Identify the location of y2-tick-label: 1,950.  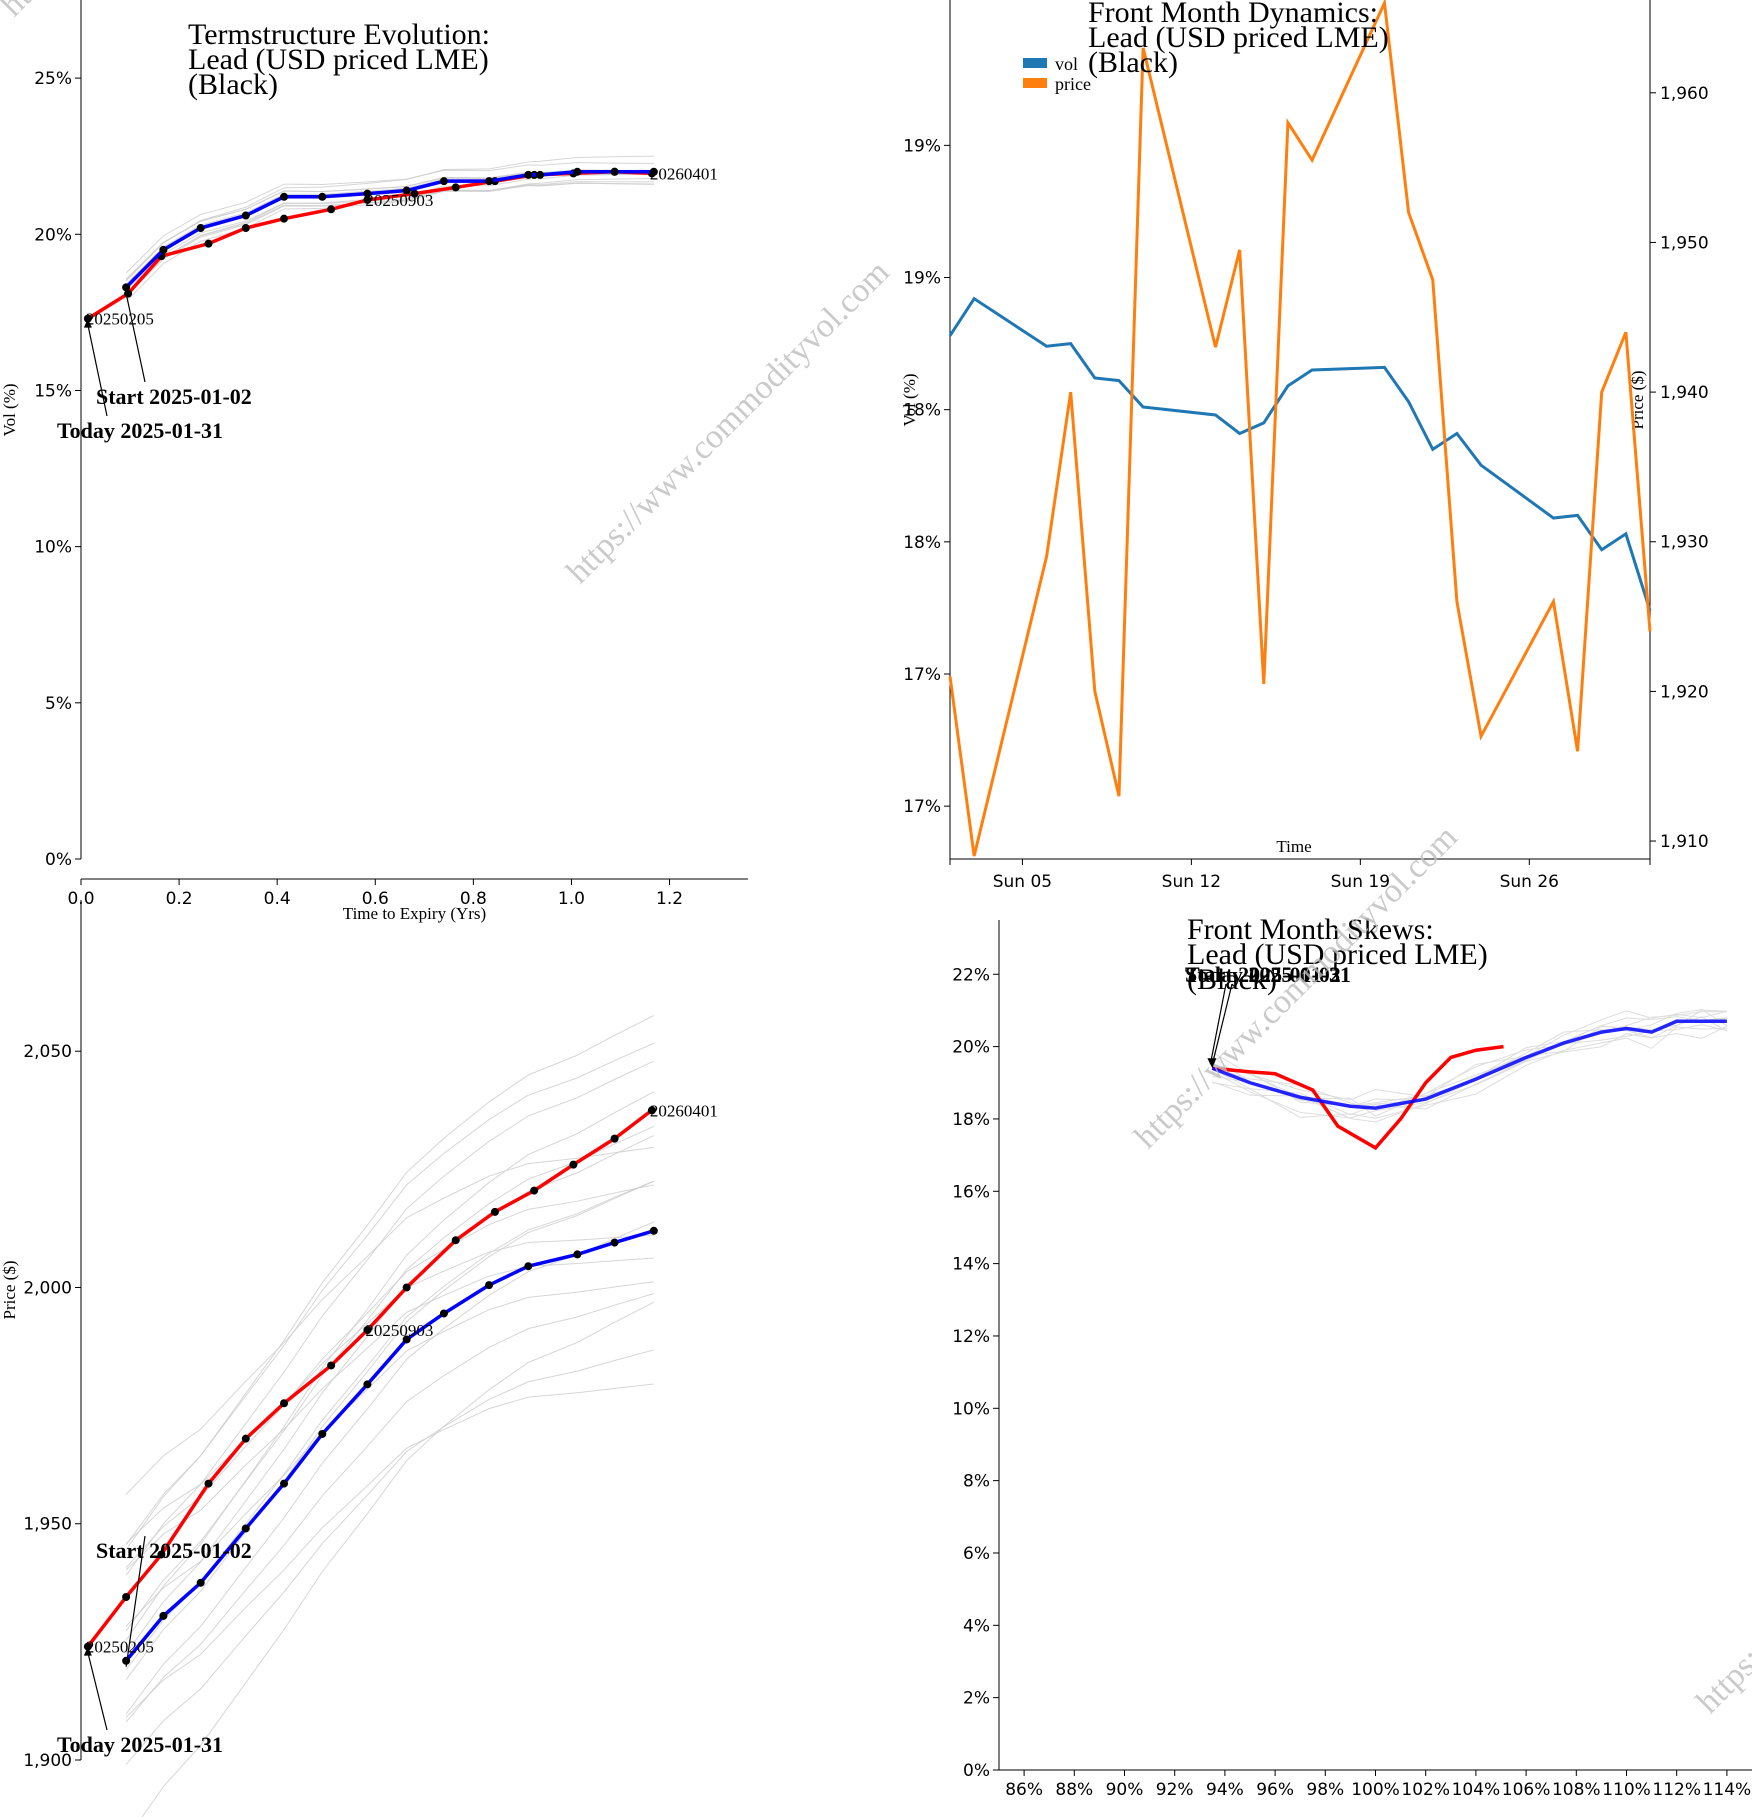
(1684, 243).